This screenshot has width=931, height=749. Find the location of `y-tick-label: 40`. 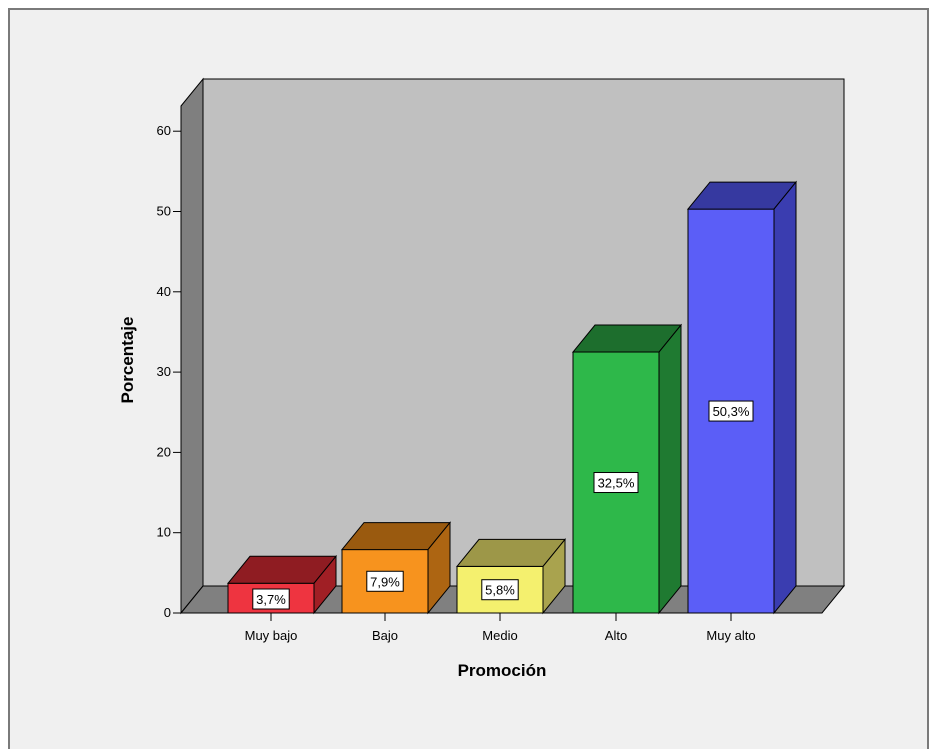

y-tick-label: 40 is located at coordinates (164, 291).